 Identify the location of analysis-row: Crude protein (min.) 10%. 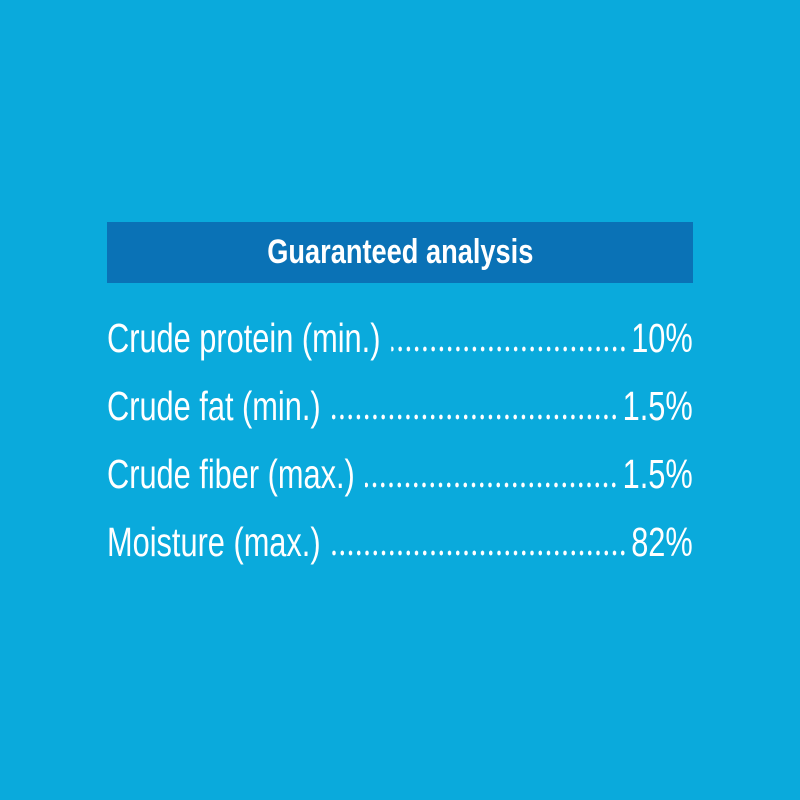
(400, 344).